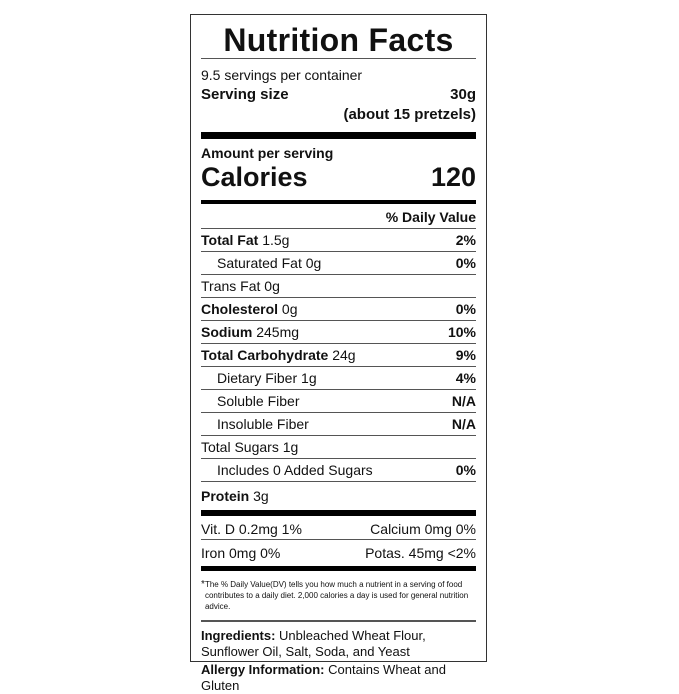 The image size is (679, 694). I want to click on nutrient-label: Trans Fat 0g, so click(240, 286).